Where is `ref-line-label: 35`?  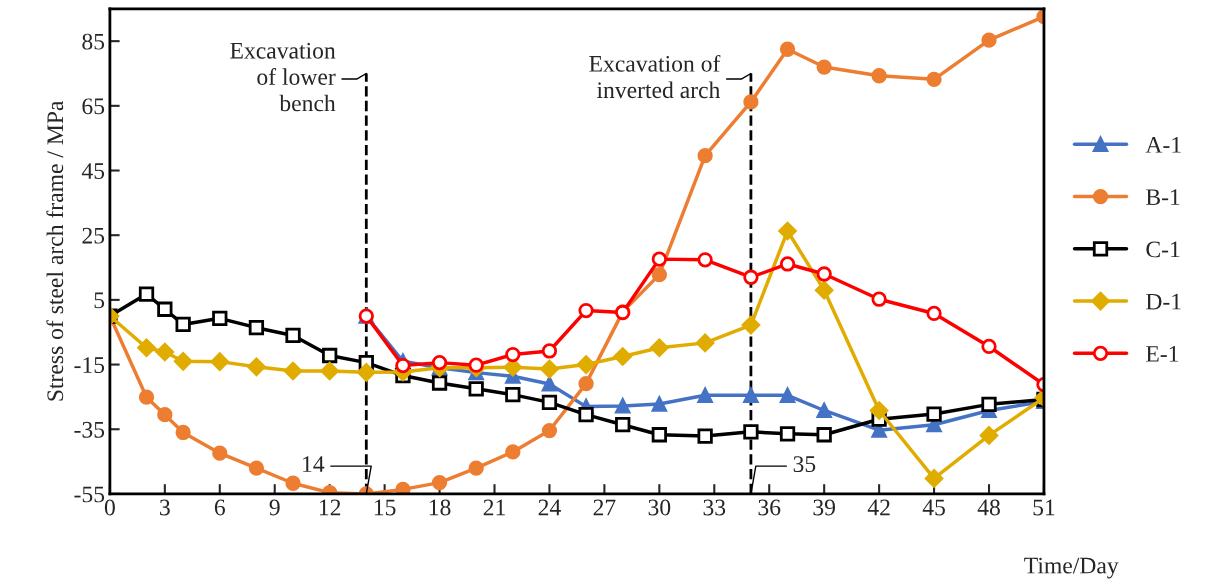
ref-line-label: 35 is located at coordinates (804, 464).